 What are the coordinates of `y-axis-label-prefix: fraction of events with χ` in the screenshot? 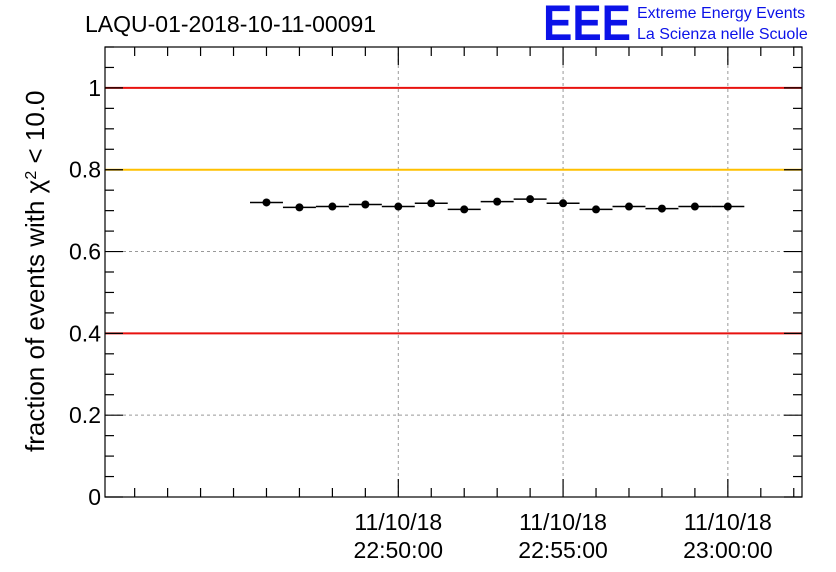 It's located at (35, 315).